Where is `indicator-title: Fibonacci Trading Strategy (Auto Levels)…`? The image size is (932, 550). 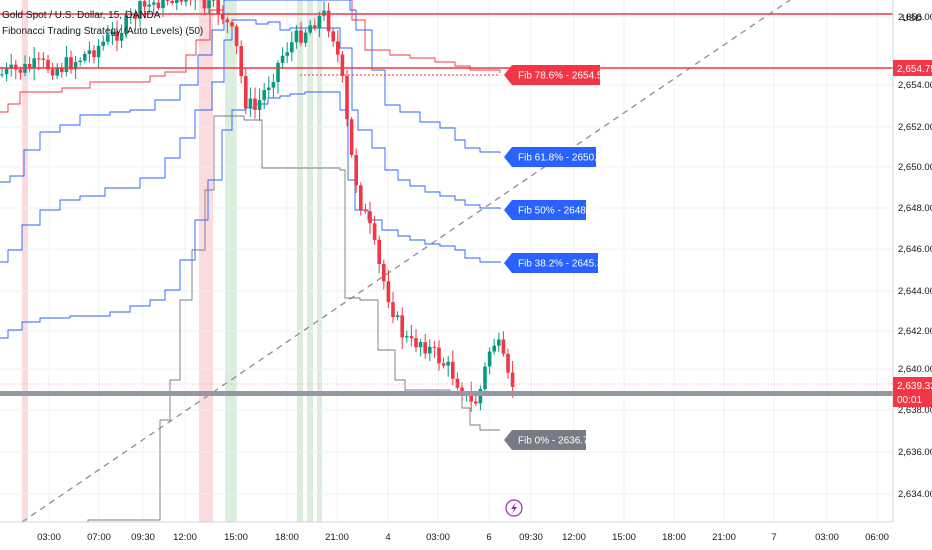 indicator-title: Fibonacci Trading Strategy (Auto Levels)… is located at coordinates (103, 31).